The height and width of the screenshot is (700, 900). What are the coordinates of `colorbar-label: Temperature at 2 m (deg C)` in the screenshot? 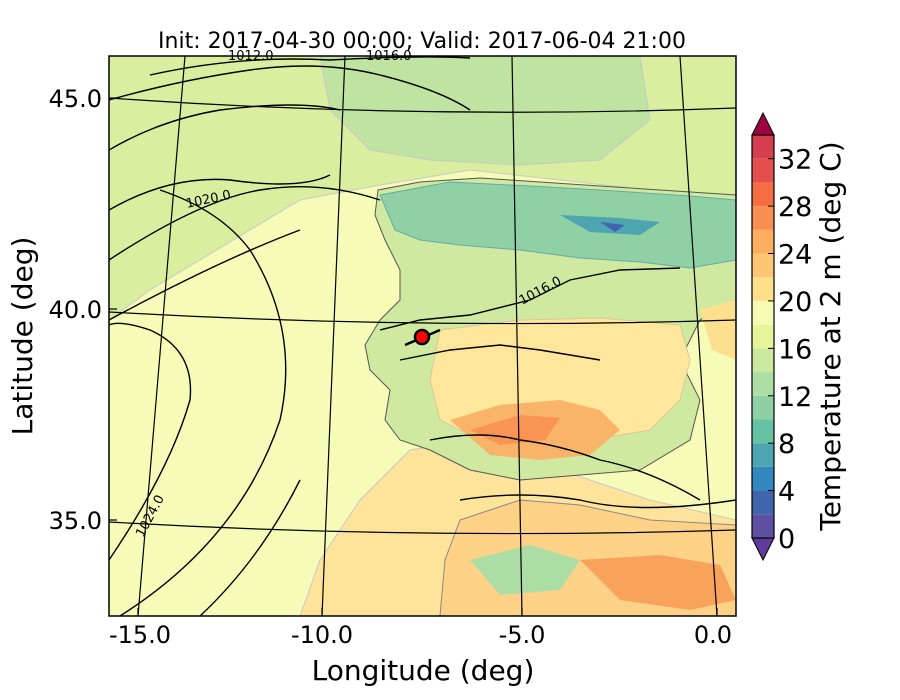 It's located at (830, 336).